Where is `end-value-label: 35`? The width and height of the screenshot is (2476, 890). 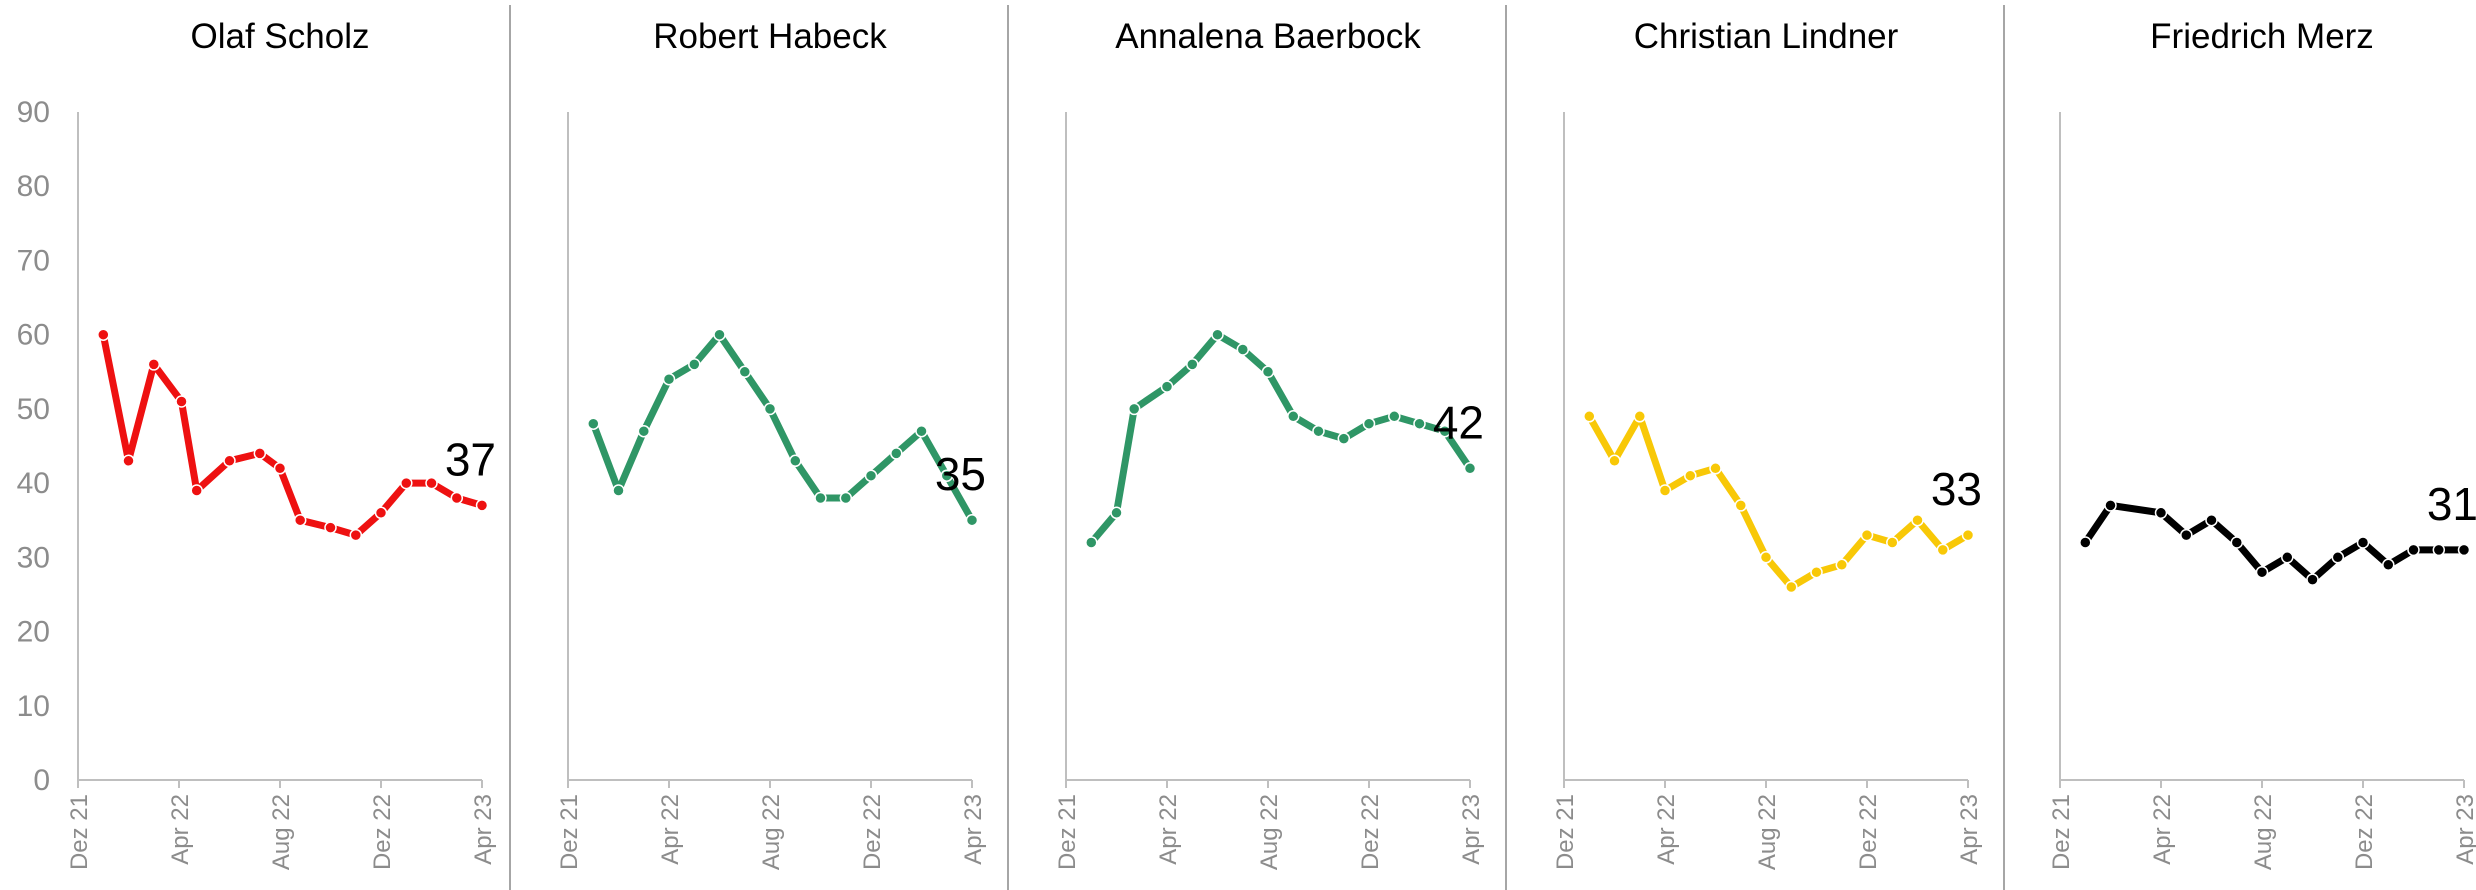
end-value-label: 35 is located at coordinates (960, 474).